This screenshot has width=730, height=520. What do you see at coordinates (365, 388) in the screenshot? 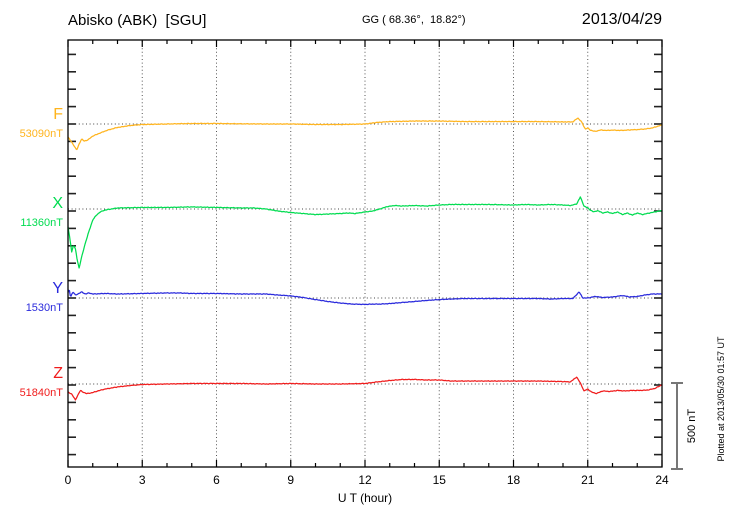
I see `trace-Z` at bounding box center [365, 388].